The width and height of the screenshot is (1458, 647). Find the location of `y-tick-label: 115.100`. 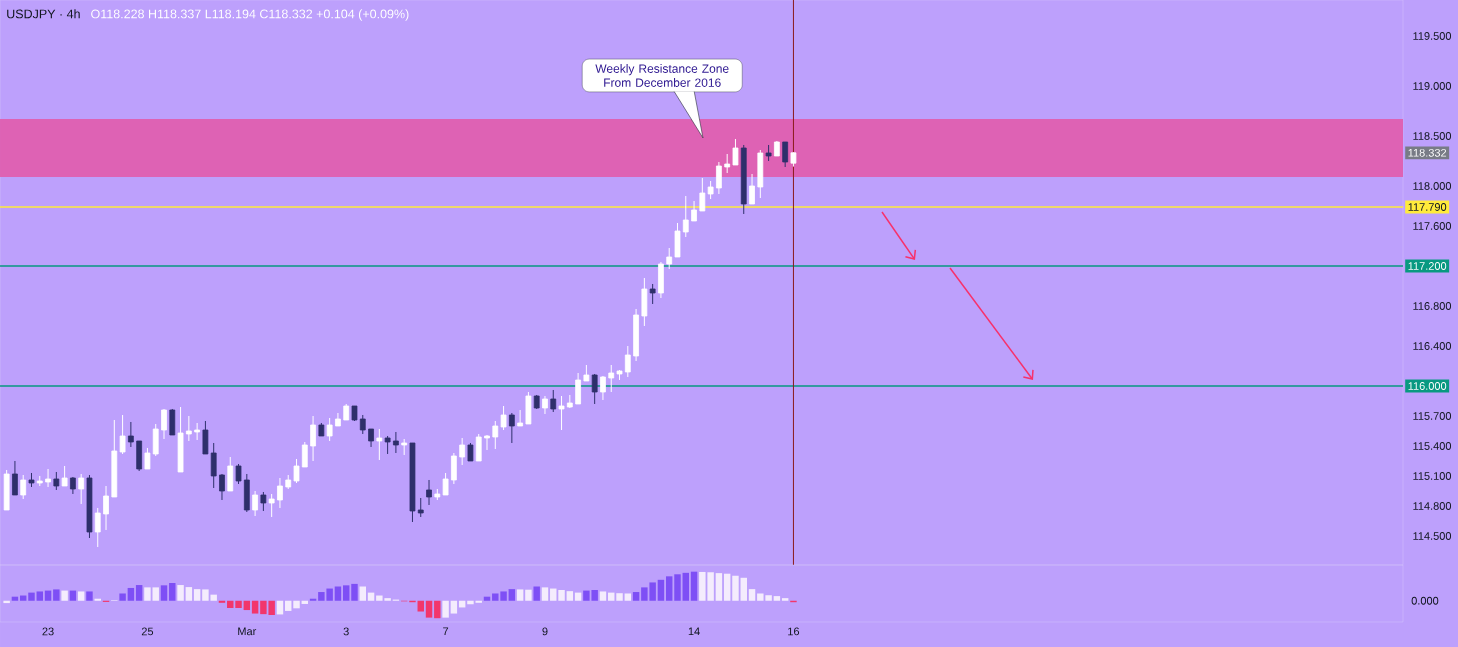

y-tick-label: 115.100 is located at coordinates (1432, 476).